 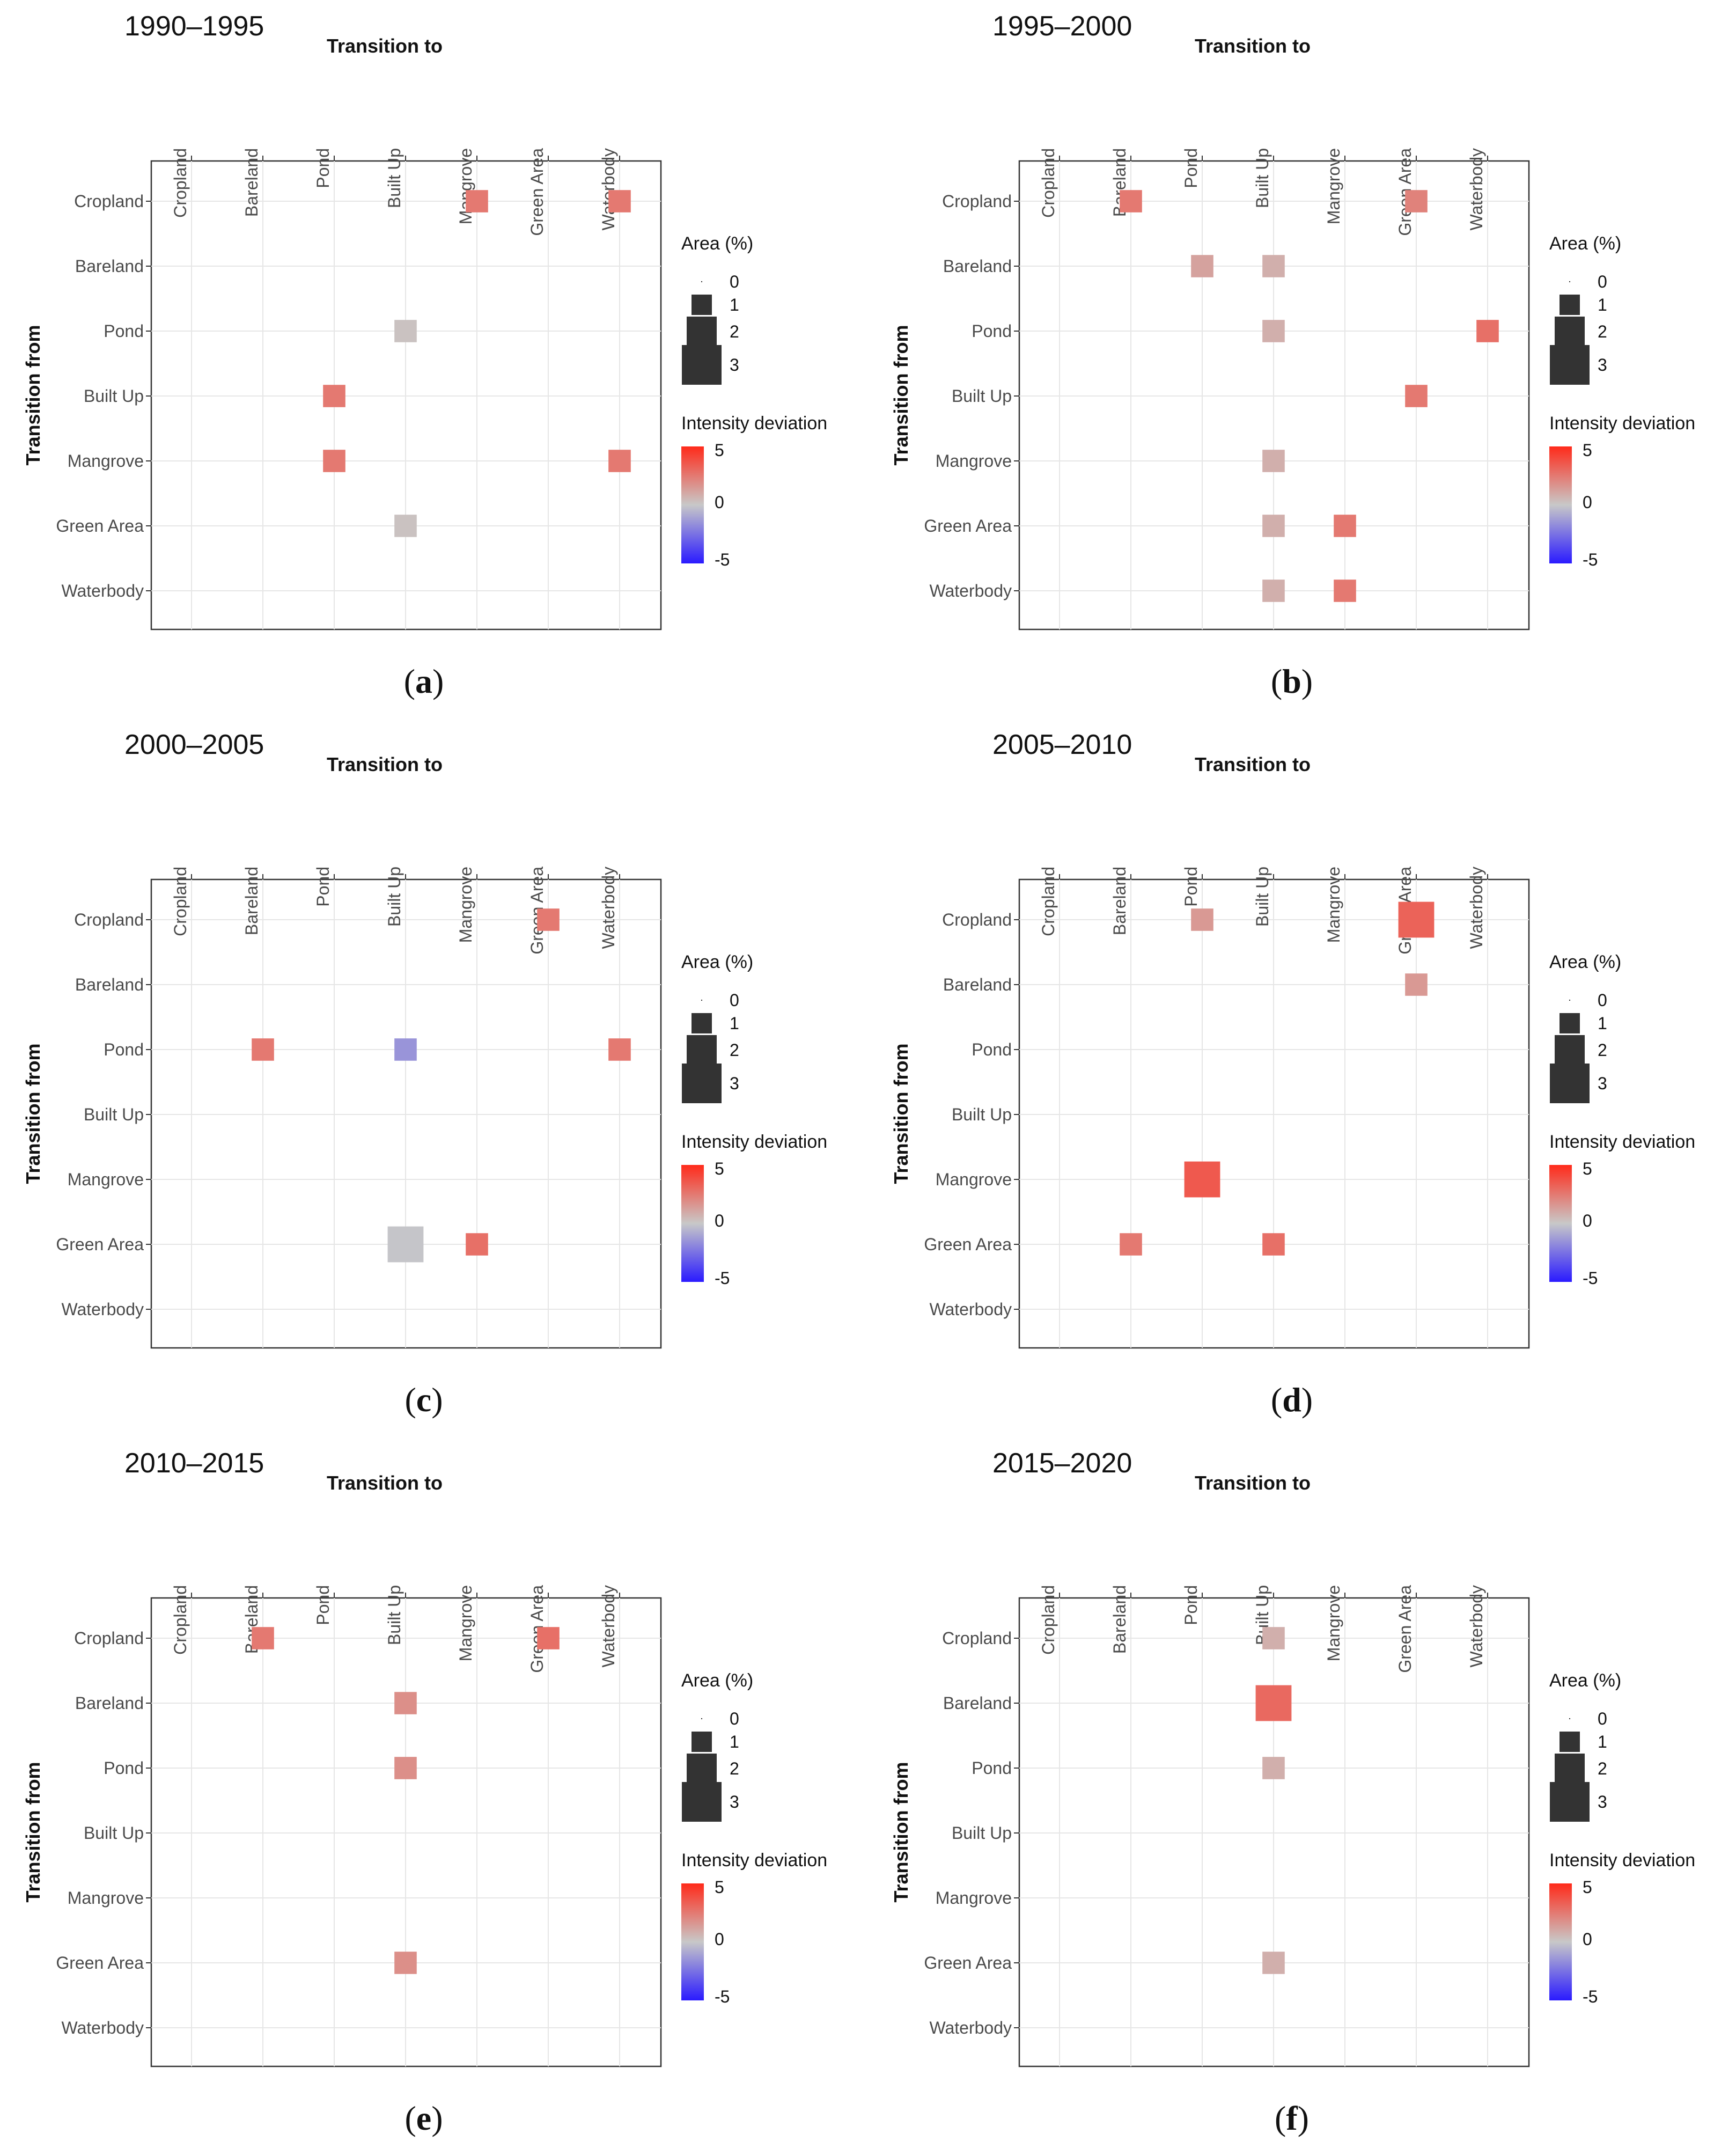 What do you see at coordinates (982, 396) in the screenshot?
I see `y-tick-label: Built Up` at bounding box center [982, 396].